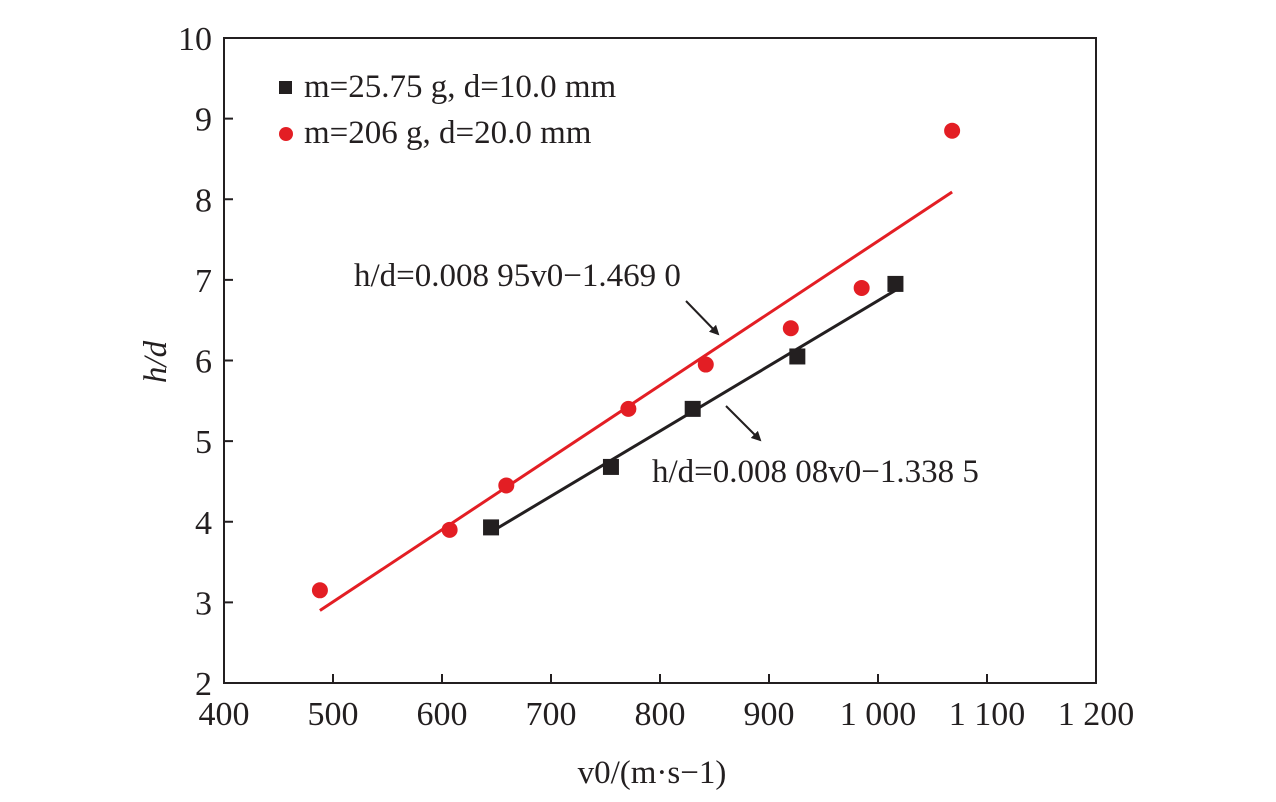 The width and height of the screenshot is (1276, 802). What do you see at coordinates (203, 200) in the screenshot?
I see `y-tick-label: 8` at bounding box center [203, 200].